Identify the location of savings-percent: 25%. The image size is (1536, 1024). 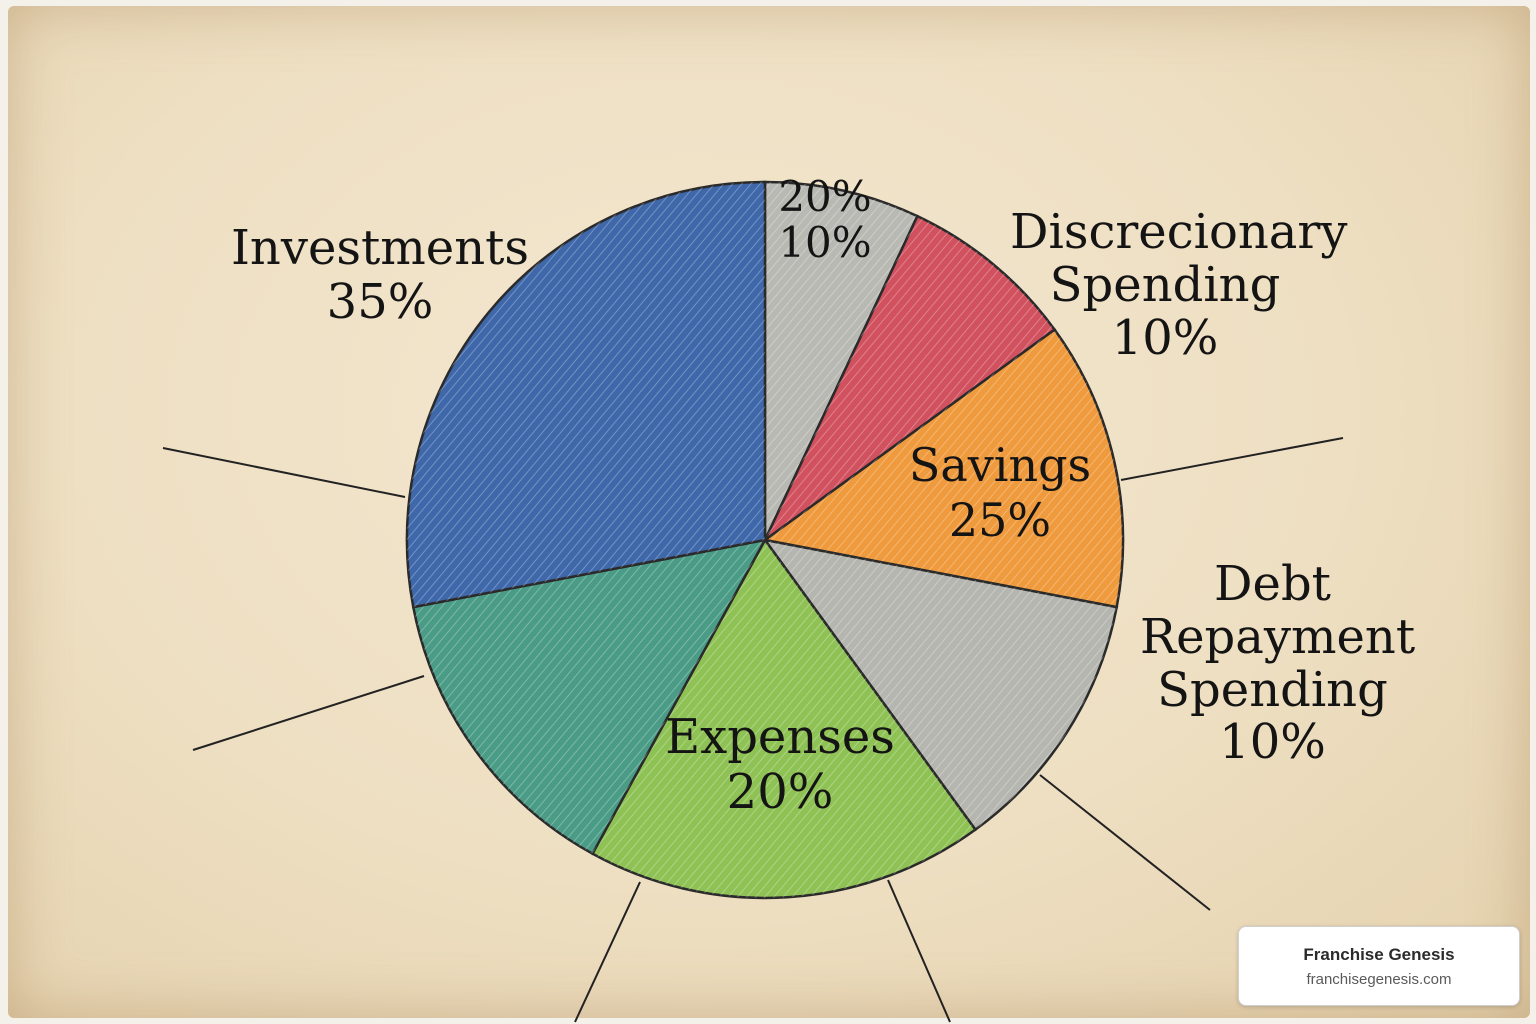
(1000, 520).